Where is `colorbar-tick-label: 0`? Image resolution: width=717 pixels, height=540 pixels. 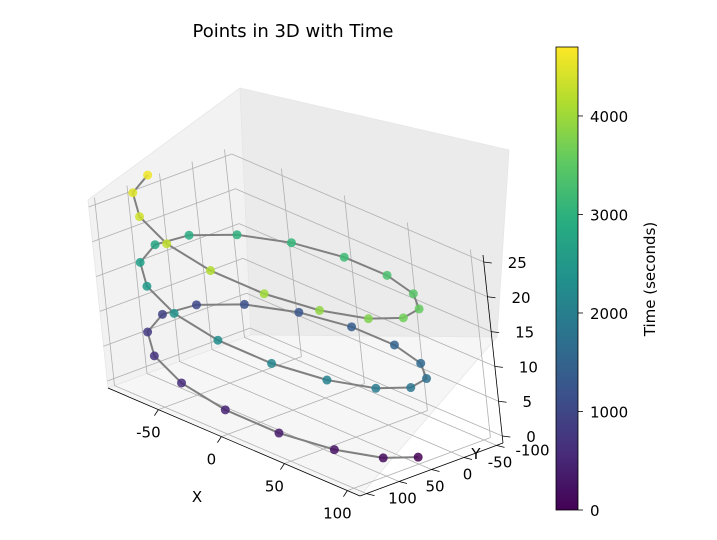 colorbar-tick-label: 0 is located at coordinates (595, 511).